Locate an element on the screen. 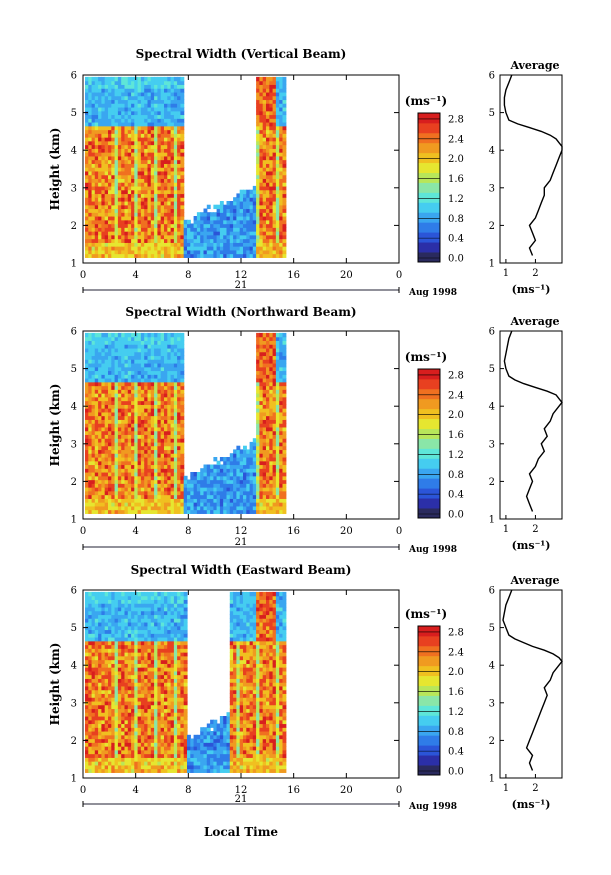  x-tick-label: 0 is located at coordinates (399, 275).